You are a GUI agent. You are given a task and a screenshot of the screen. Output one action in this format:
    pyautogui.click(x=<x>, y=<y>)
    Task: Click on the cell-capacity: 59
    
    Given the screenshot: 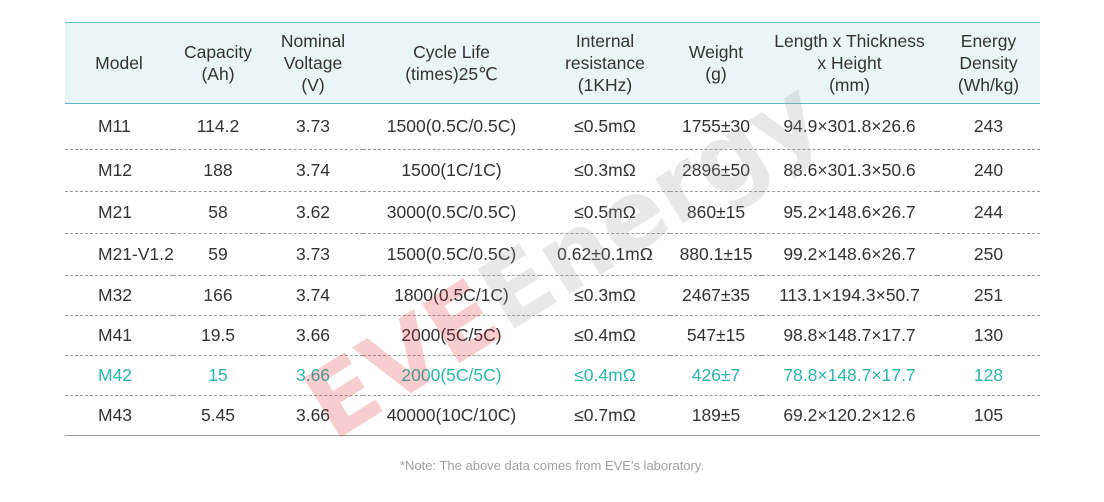 What is the action you would take?
    pyautogui.click(x=218, y=254)
    